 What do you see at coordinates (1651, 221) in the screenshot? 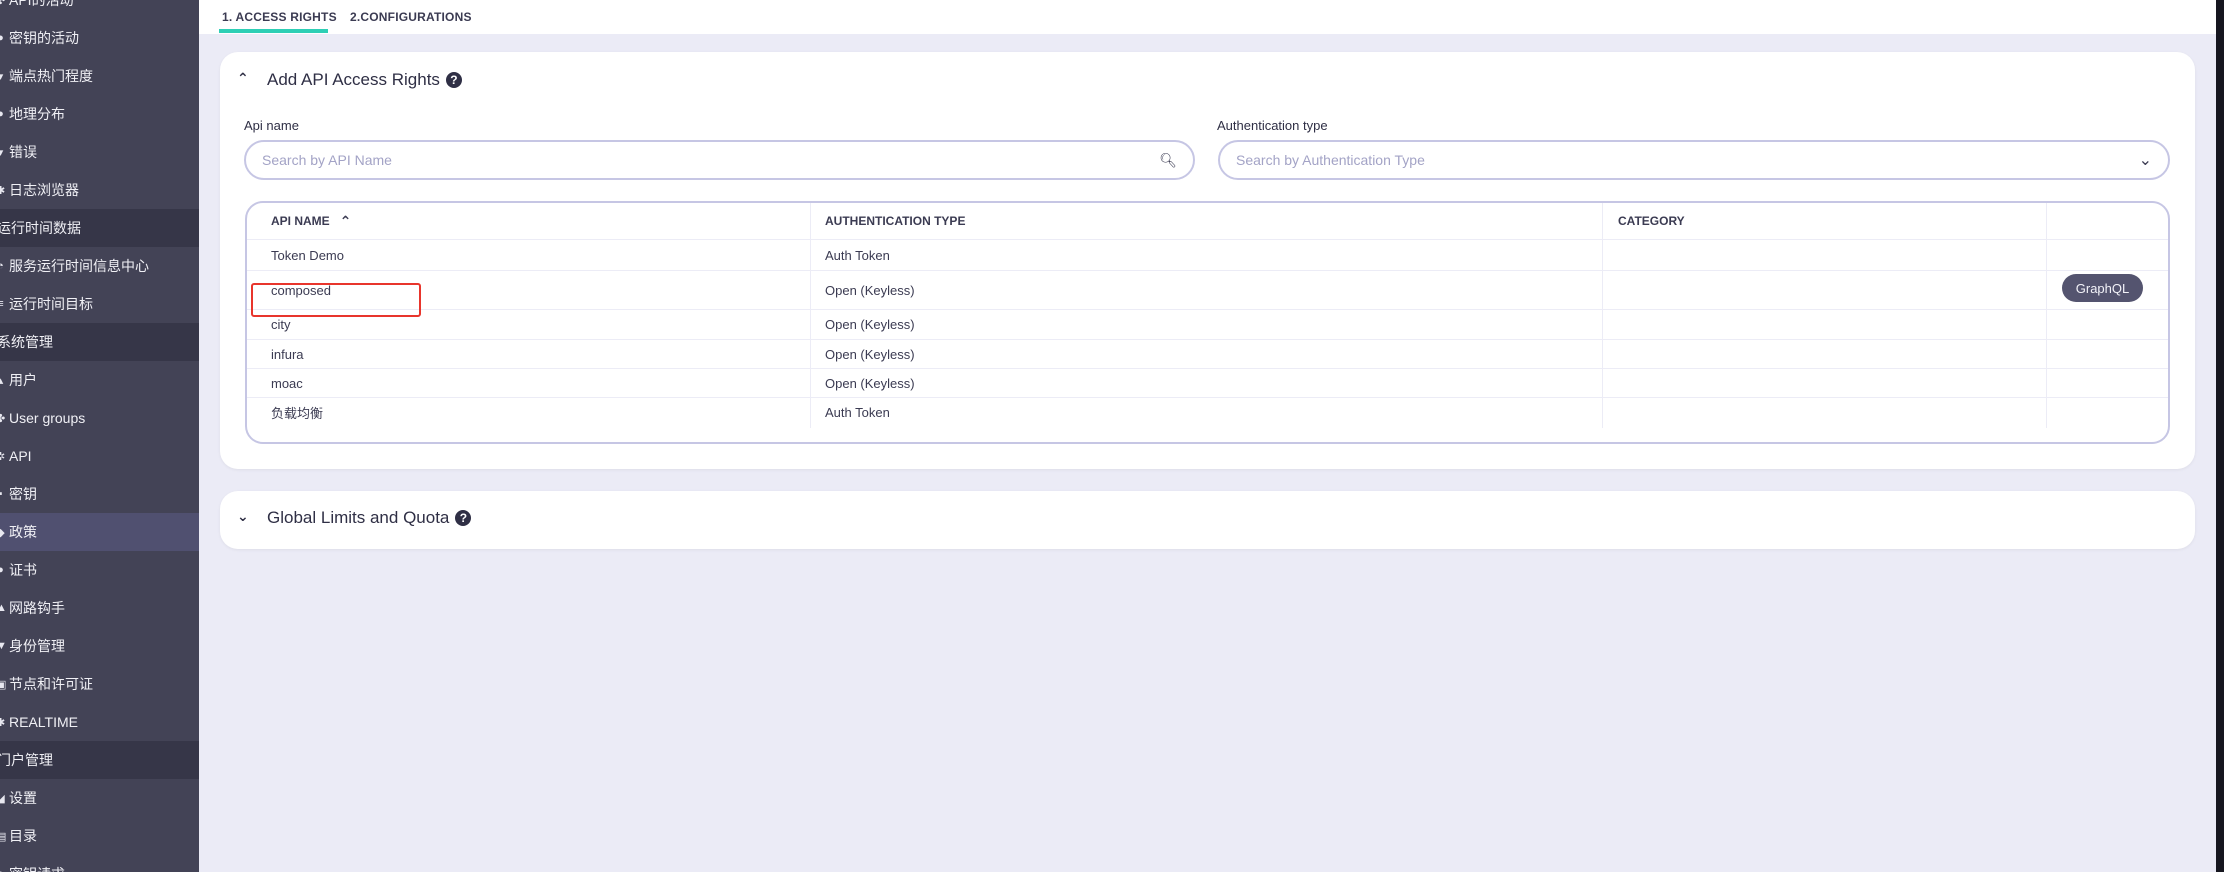
I see `column-header-category: CATEGORY` at bounding box center [1651, 221].